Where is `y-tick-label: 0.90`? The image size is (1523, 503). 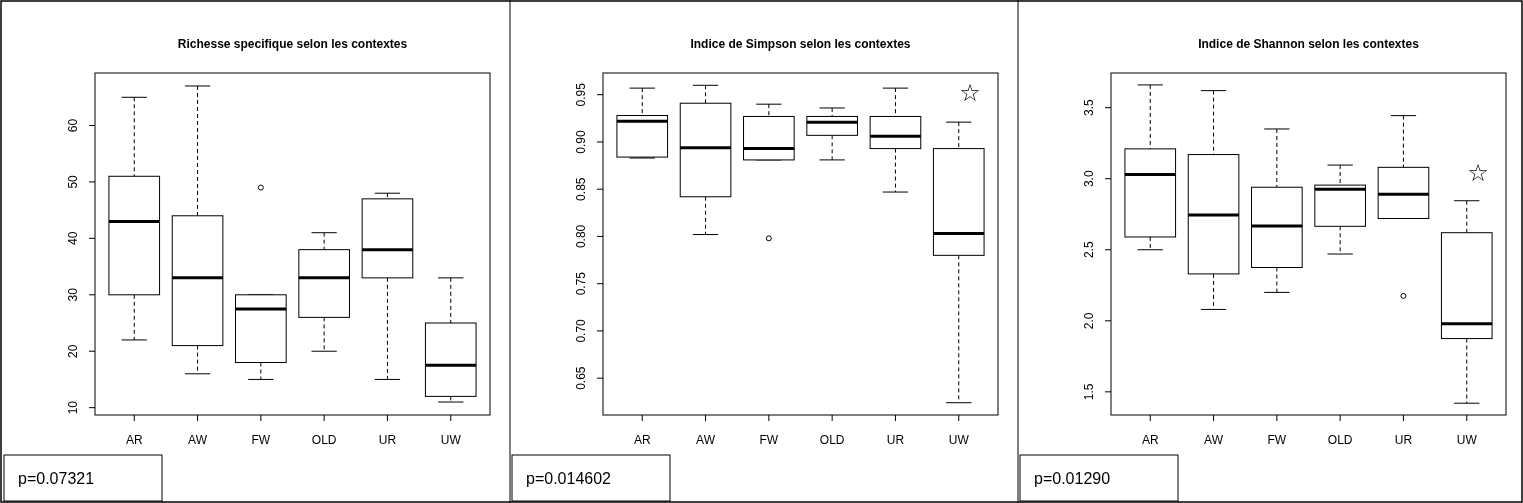 y-tick-label: 0.90 is located at coordinates (581, 141).